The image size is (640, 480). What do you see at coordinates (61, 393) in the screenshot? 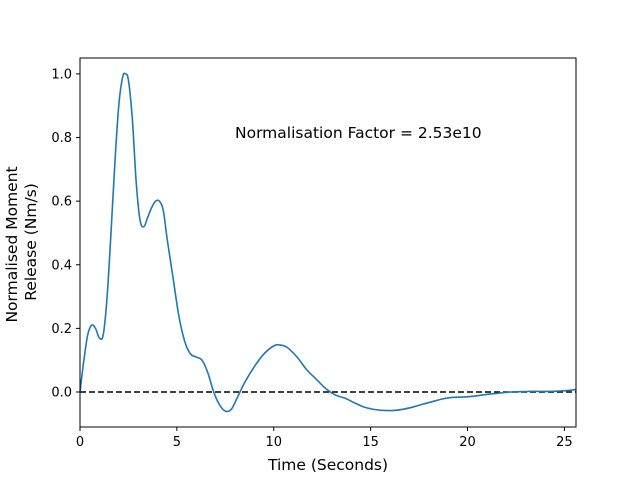
I see `y-tick-label: 0.0` at bounding box center [61, 393].